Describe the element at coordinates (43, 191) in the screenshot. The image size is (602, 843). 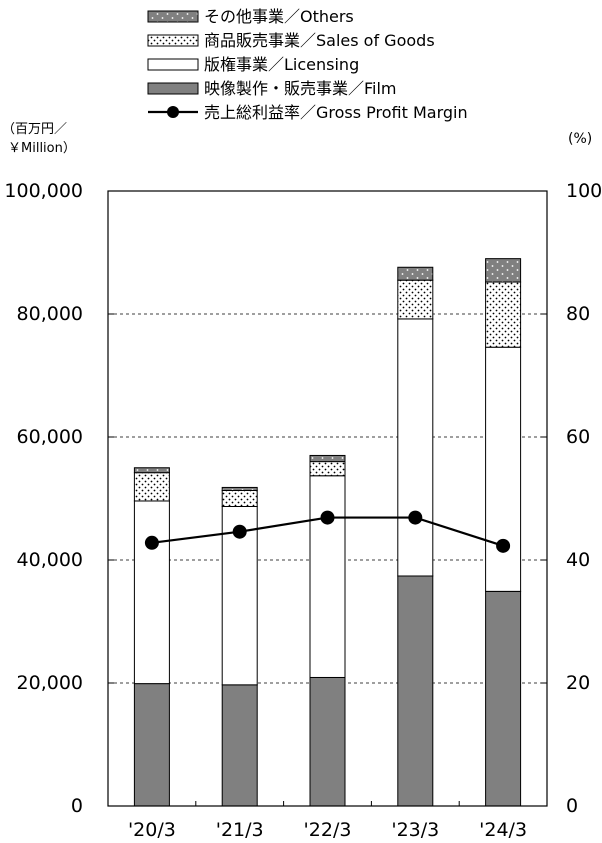
I see `left-tick-label: 100,000` at that location.